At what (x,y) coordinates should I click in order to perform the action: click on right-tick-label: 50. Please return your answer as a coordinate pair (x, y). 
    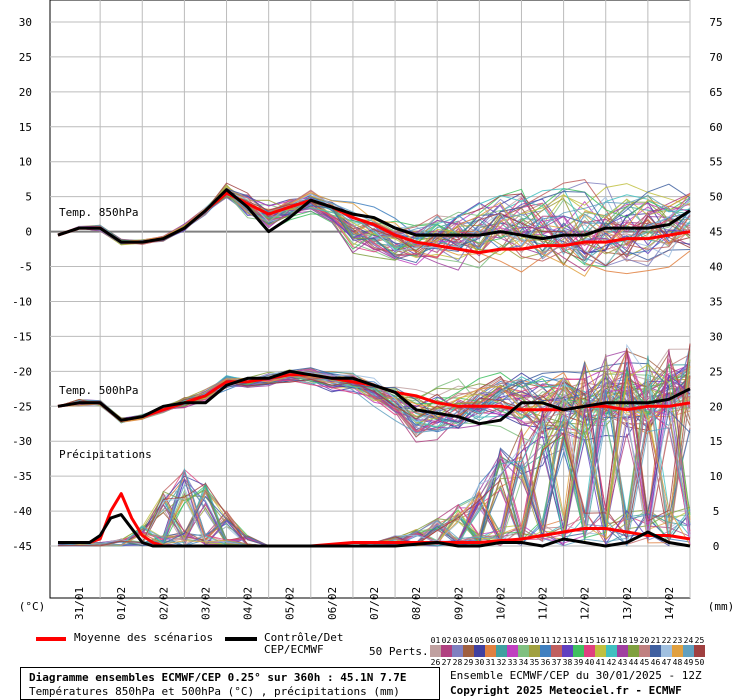
    Looking at the image, I should click on (715, 197).